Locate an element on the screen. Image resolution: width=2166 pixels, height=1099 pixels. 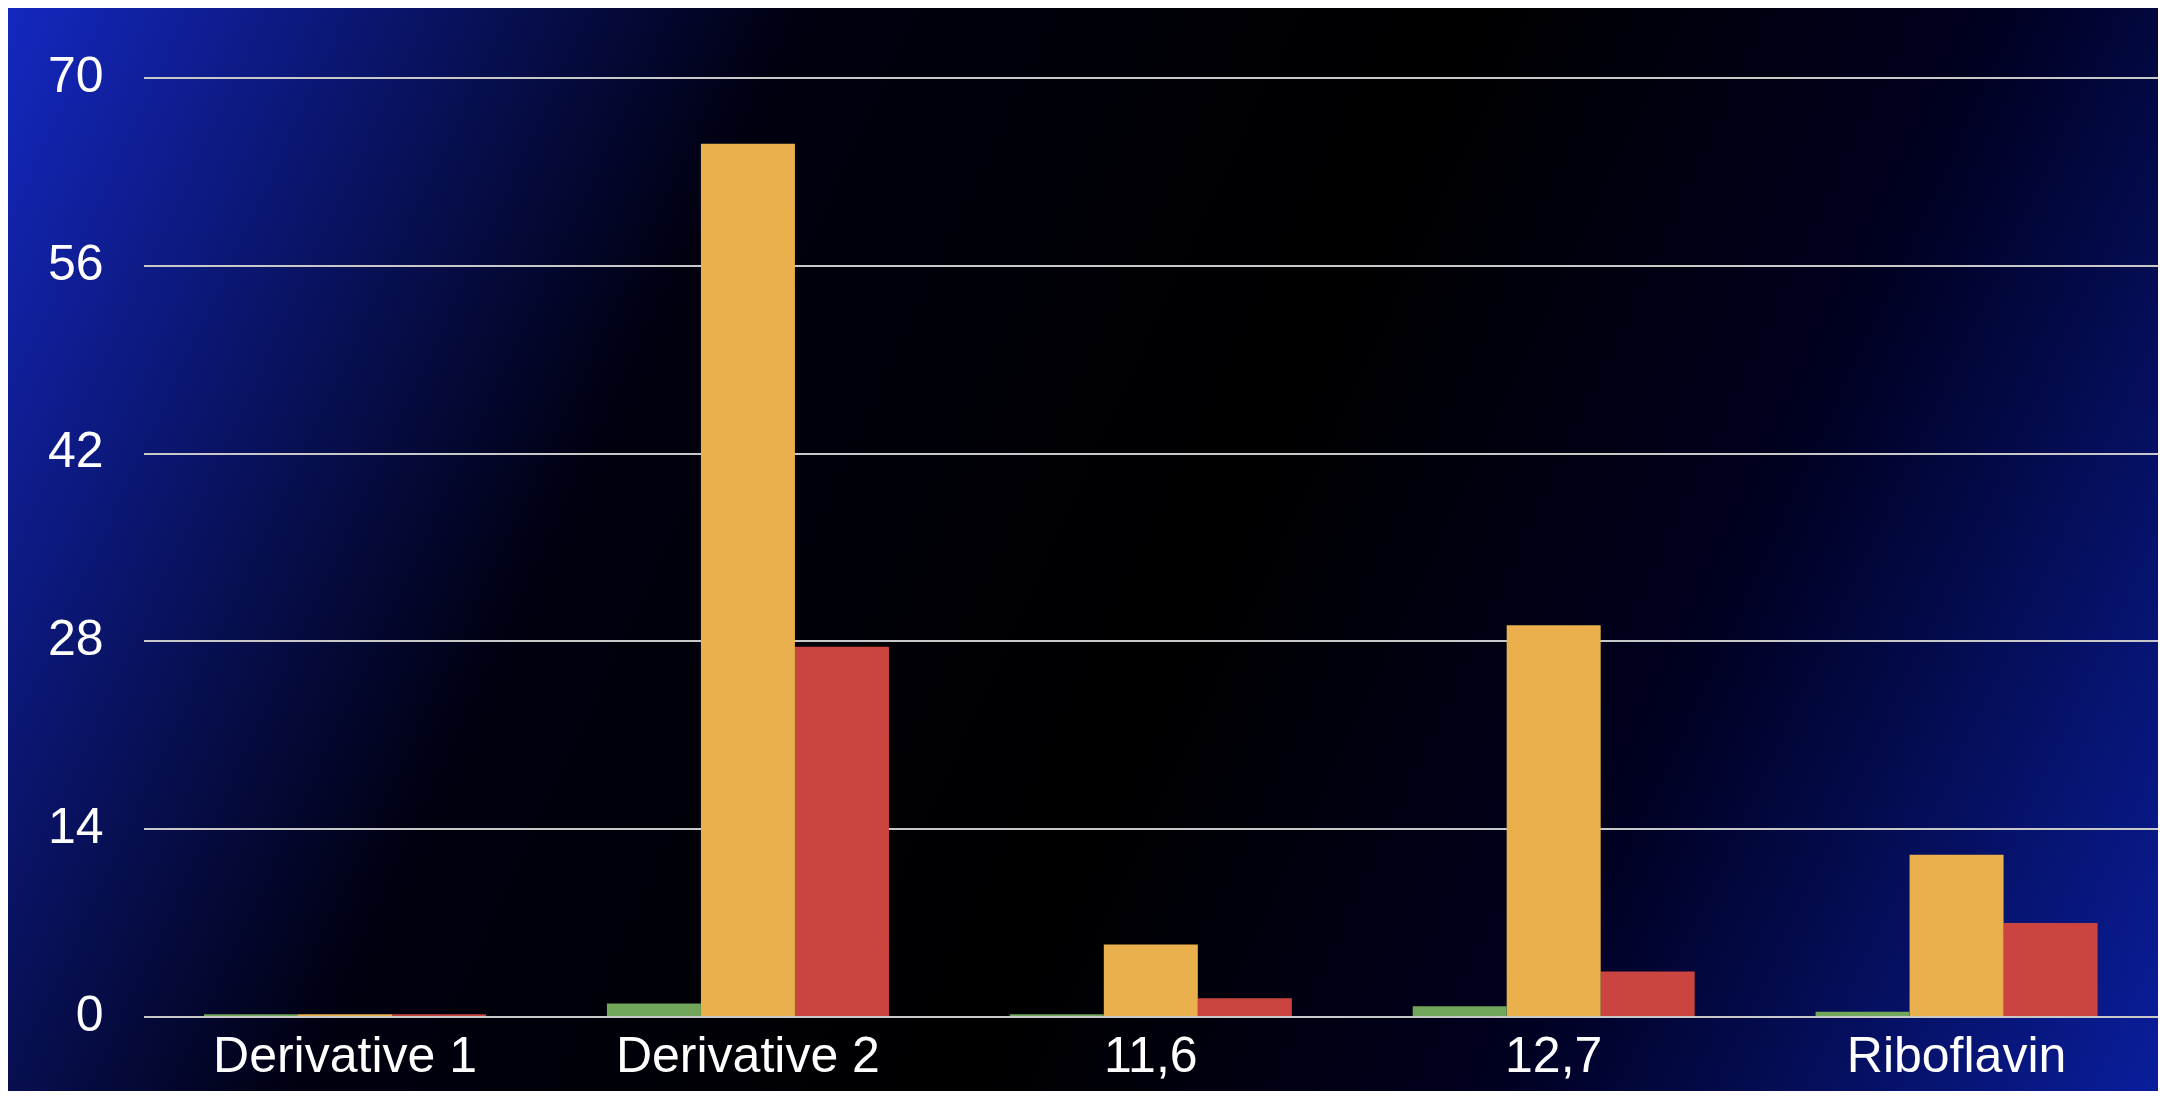
y-tick-label: 14 is located at coordinates (75, 825).